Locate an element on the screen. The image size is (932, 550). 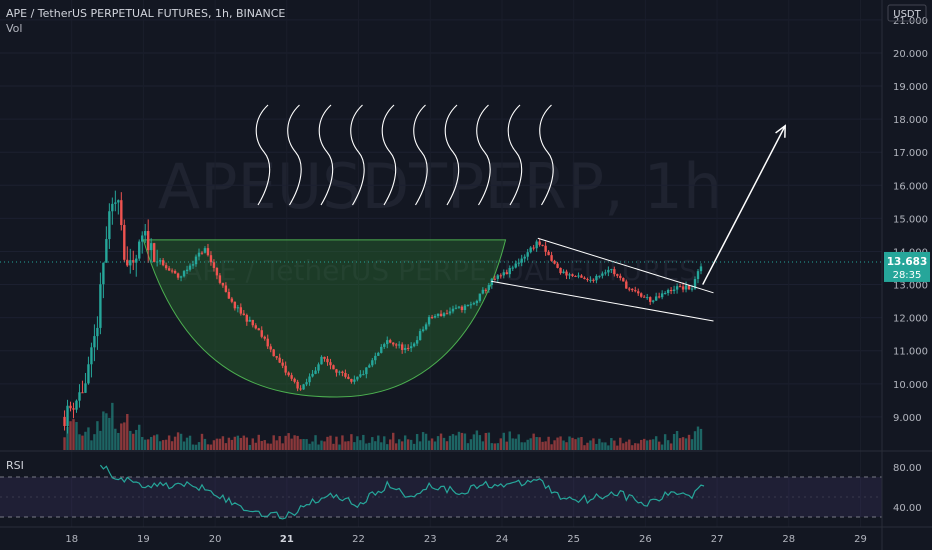
time-tick-label: 22 is located at coordinates (358, 539).